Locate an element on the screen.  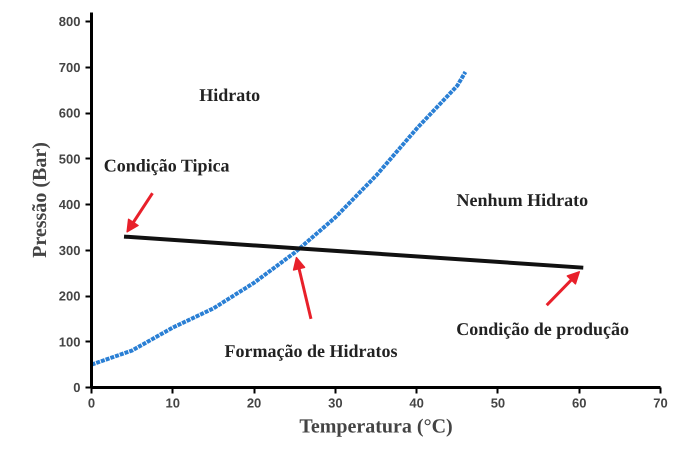
x-tick-label: 40 is located at coordinates (416, 403).